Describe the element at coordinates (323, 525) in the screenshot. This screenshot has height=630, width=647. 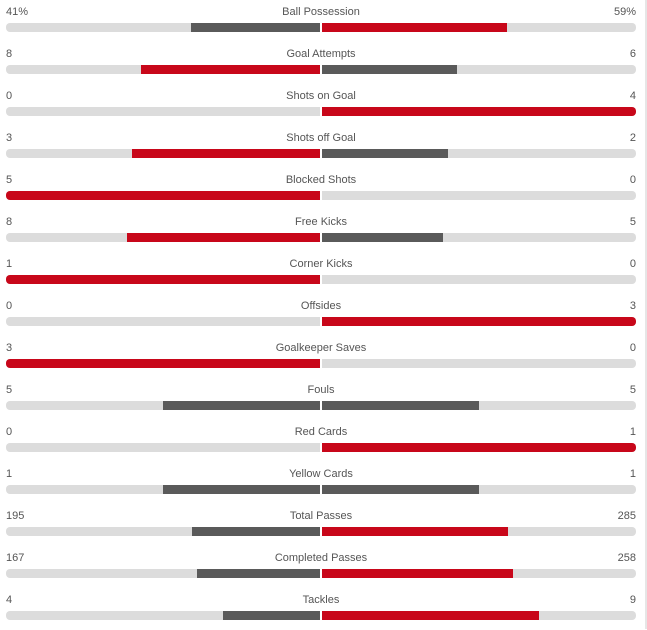
I see `stat-row: Total Passes 195 285` at that location.